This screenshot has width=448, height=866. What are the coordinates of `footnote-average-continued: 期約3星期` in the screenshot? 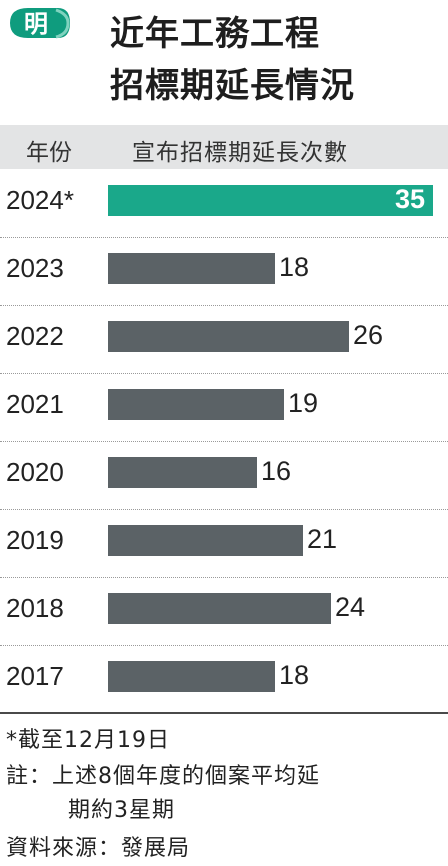 It's located at (121, 810).